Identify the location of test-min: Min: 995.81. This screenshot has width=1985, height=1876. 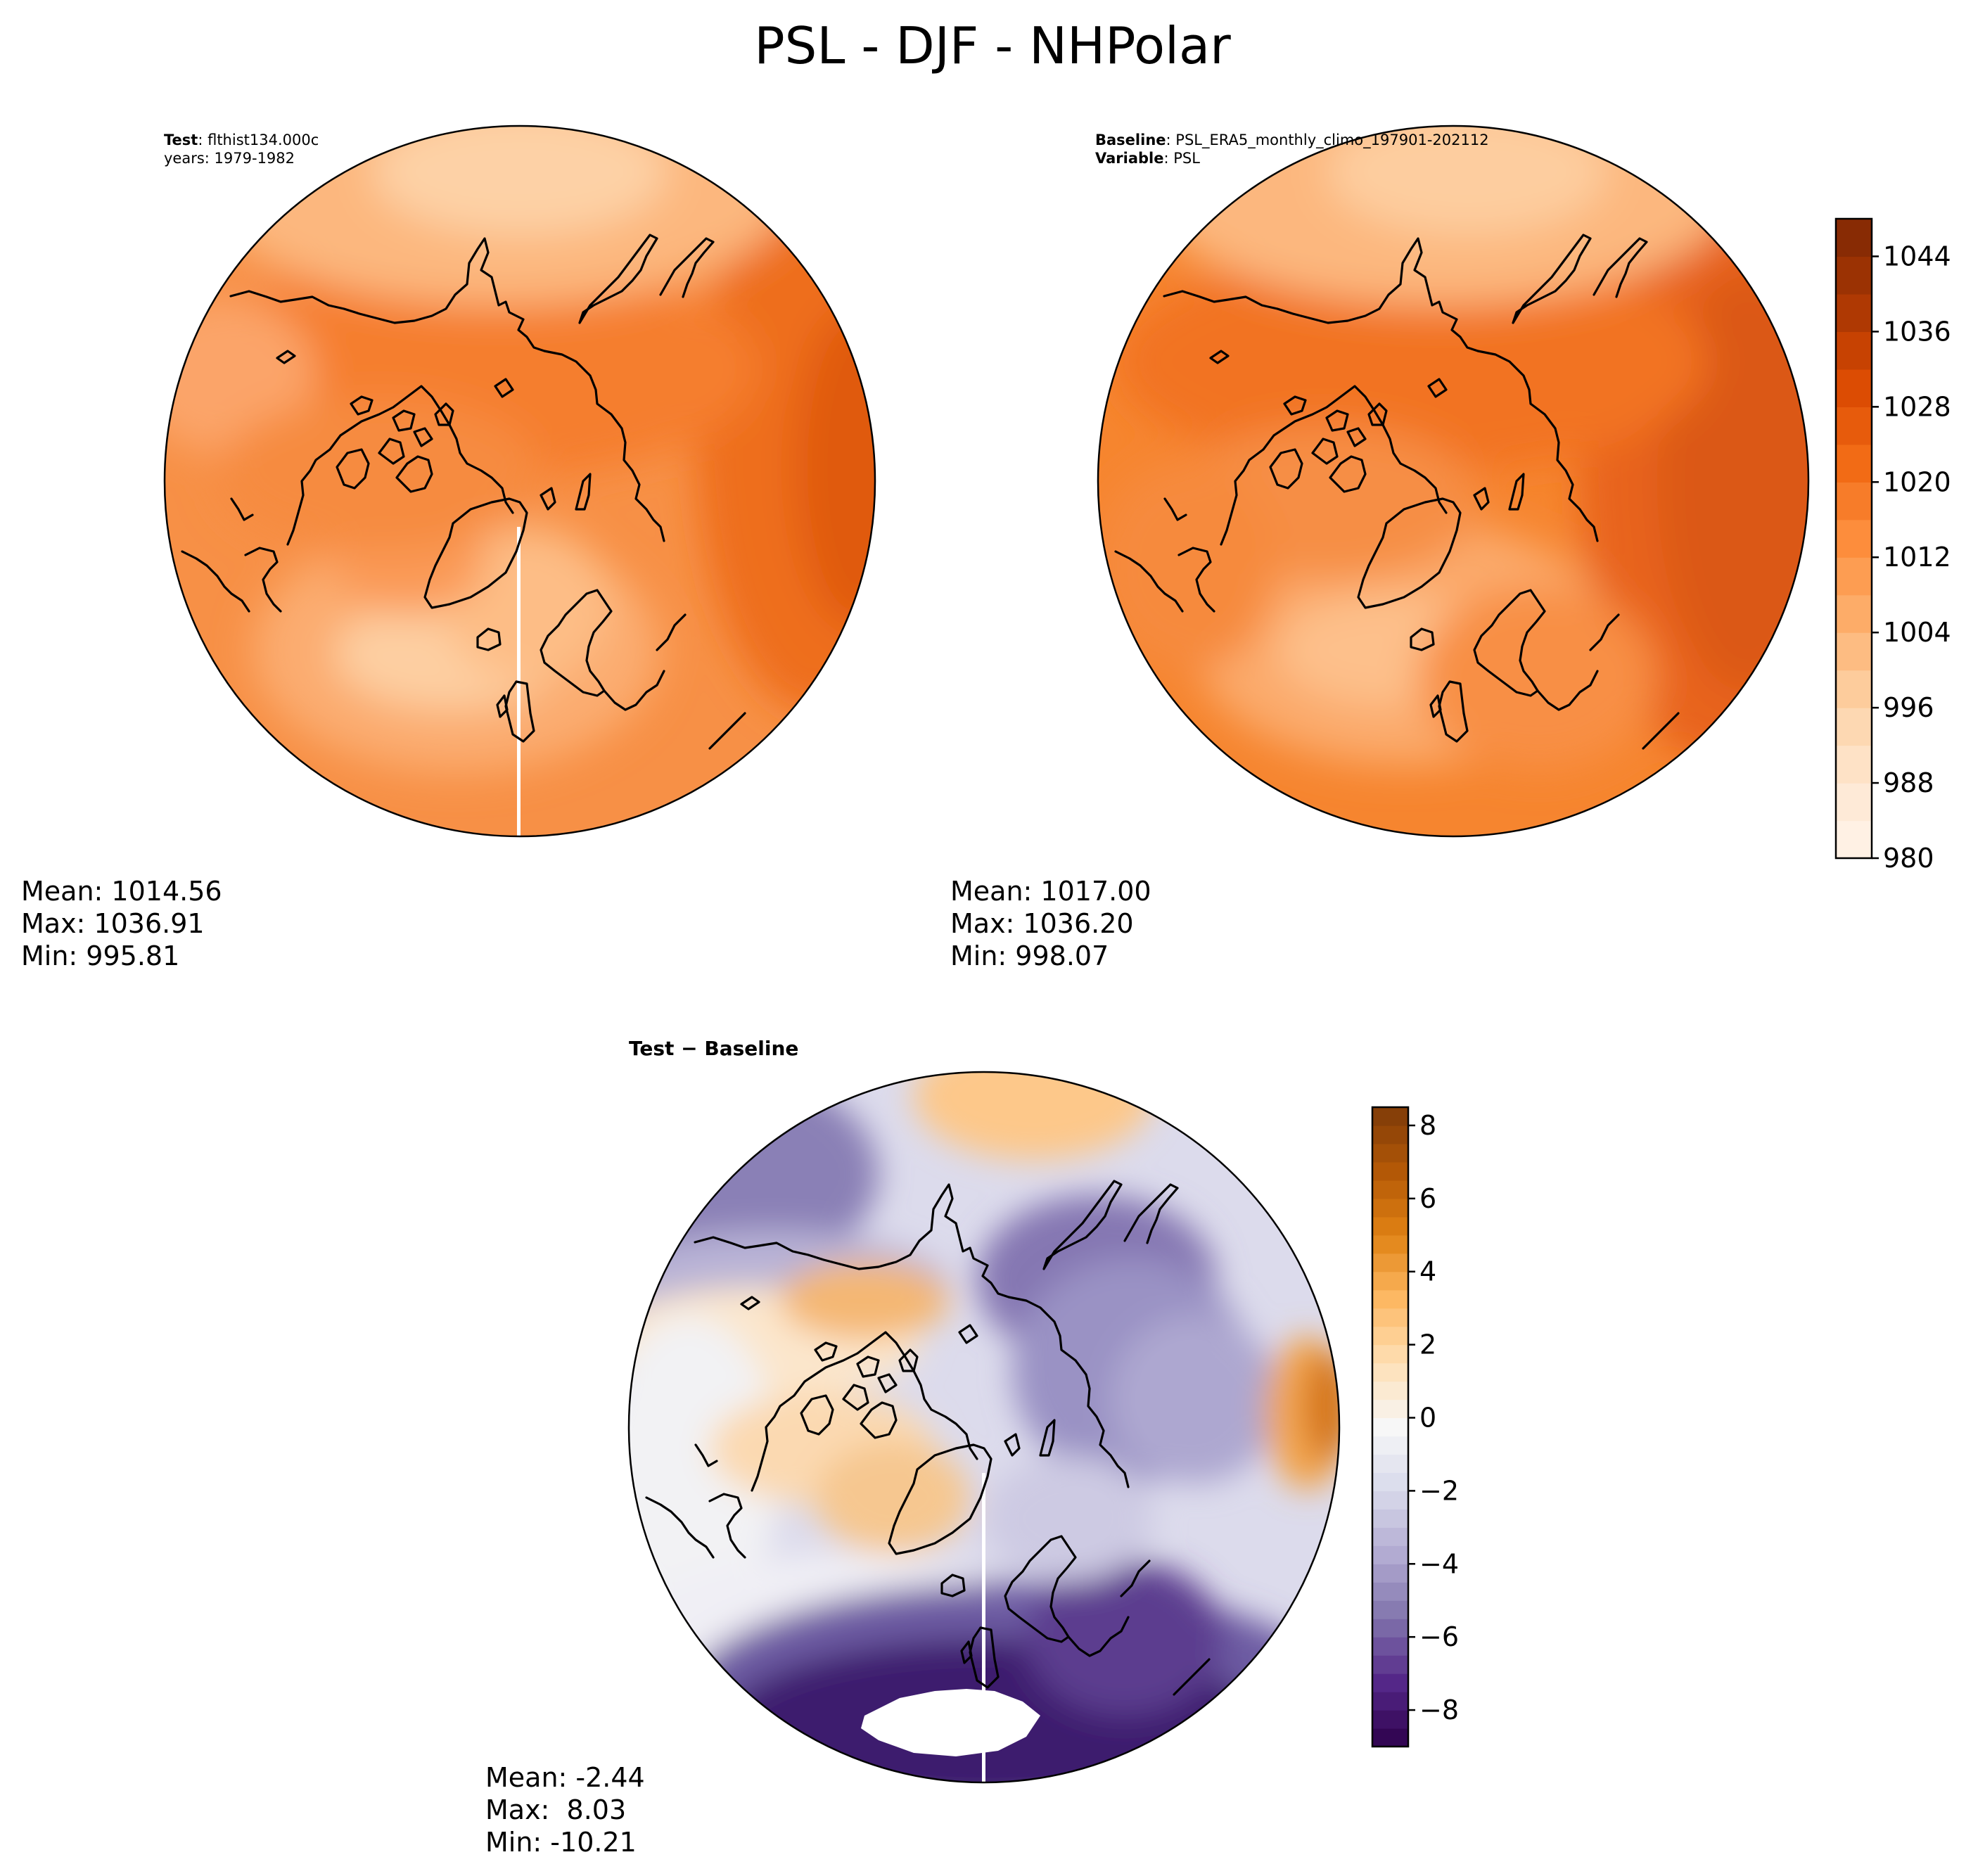
(101, 955).